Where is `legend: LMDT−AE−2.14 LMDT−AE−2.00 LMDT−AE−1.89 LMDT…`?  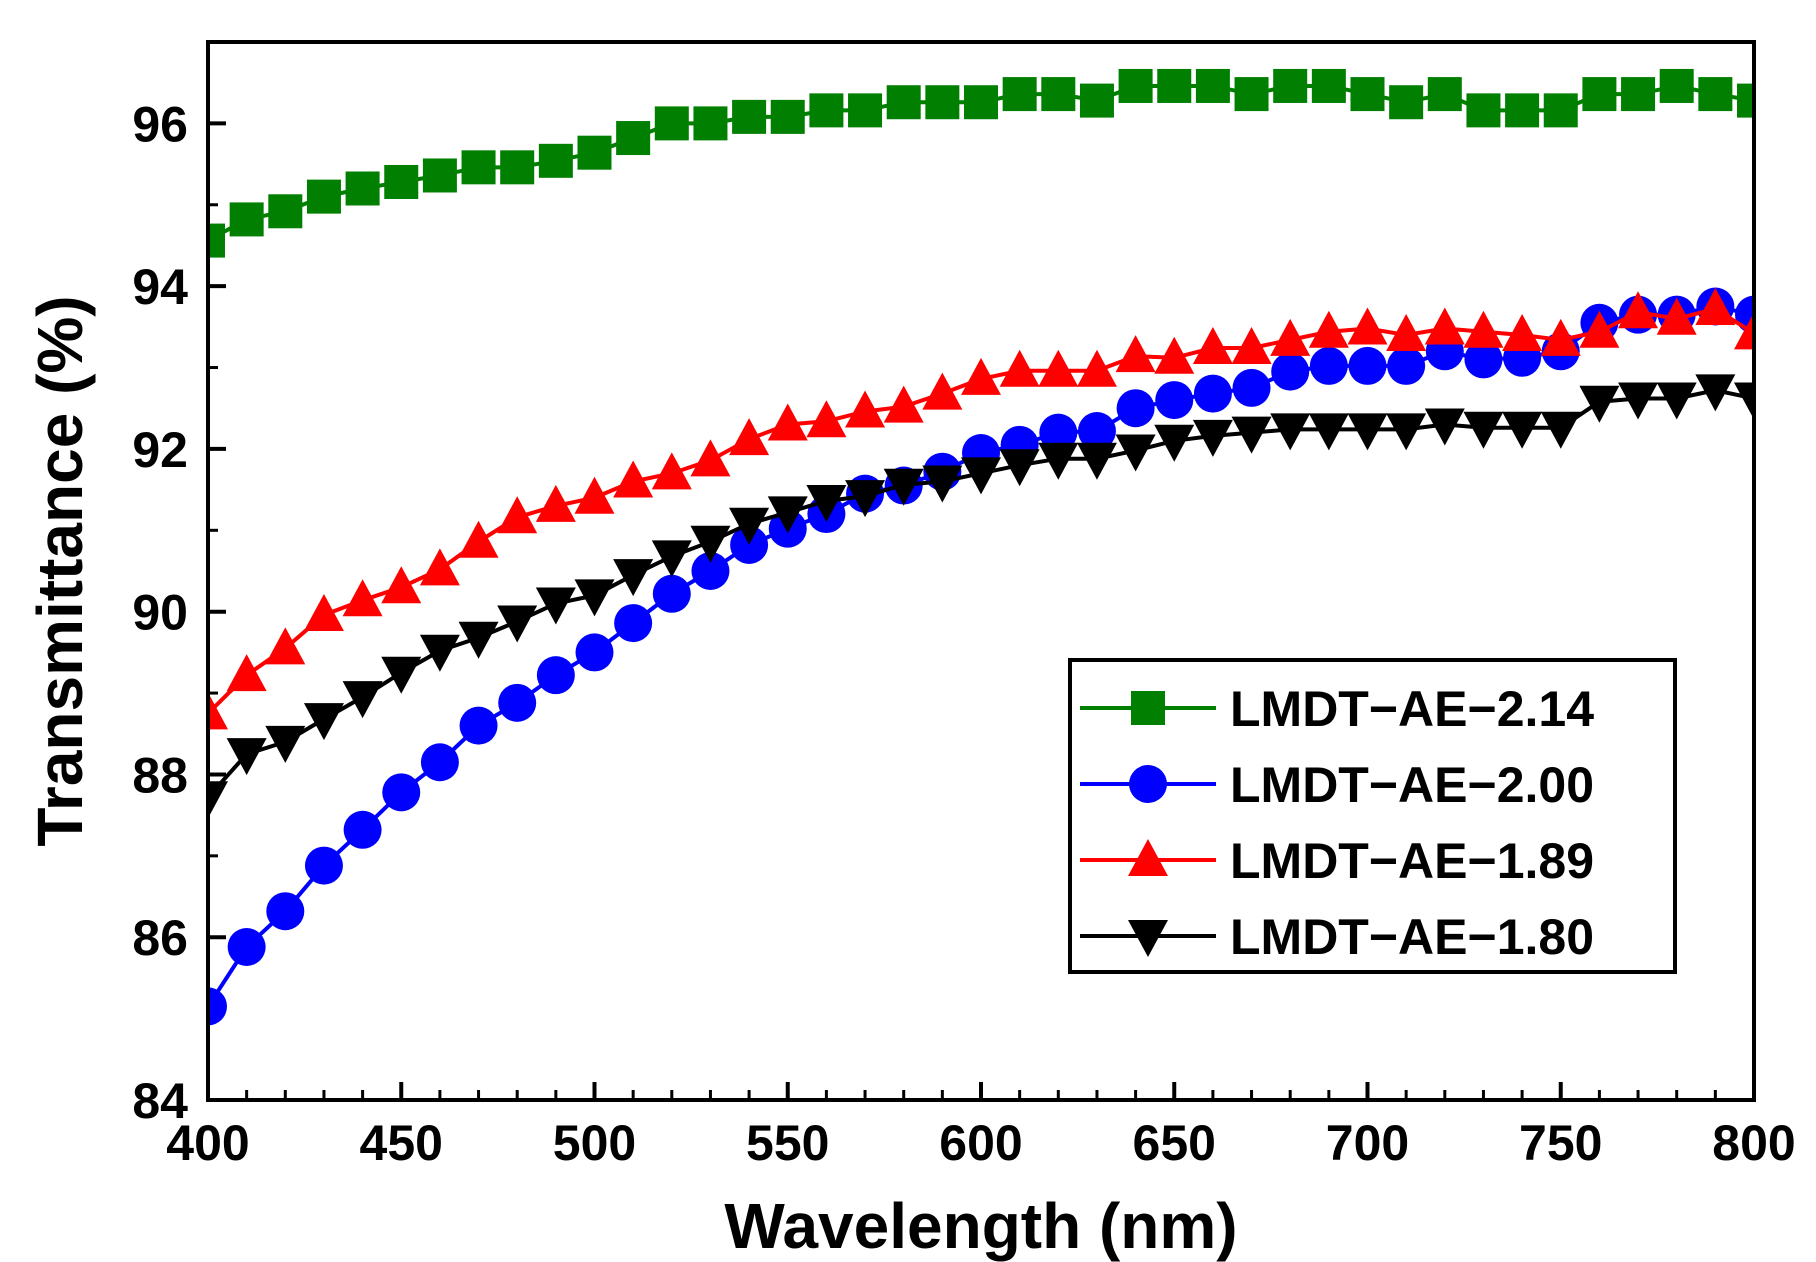
legend: LMDT−AE−2.14 LMDT−AE−2.00 LMDT−AE−1.89 LMDT… is located at coordinates (1372, 816).